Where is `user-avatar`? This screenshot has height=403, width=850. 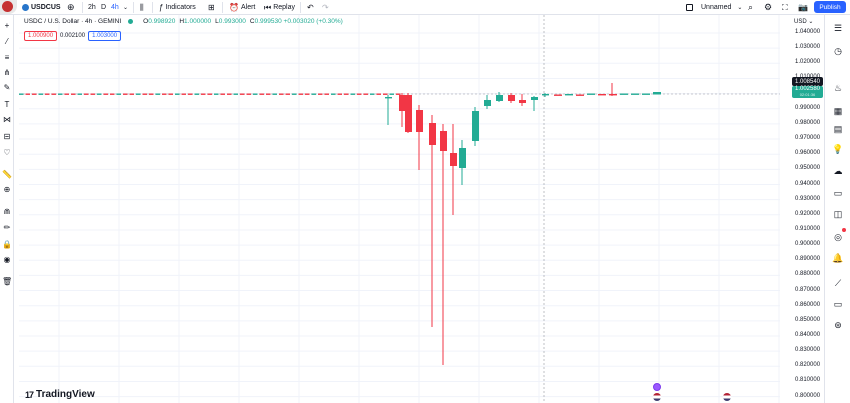
user-avatar is located at coordinates (8, 7).